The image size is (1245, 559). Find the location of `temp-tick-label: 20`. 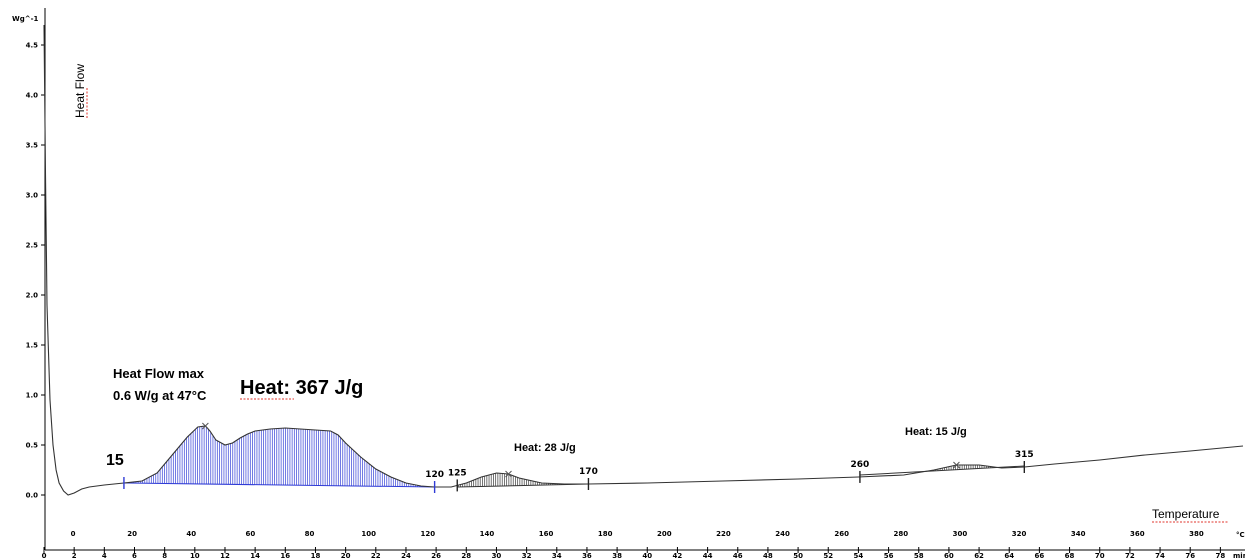

temp-tick-label: 20 is located at coordinates (132, 534).